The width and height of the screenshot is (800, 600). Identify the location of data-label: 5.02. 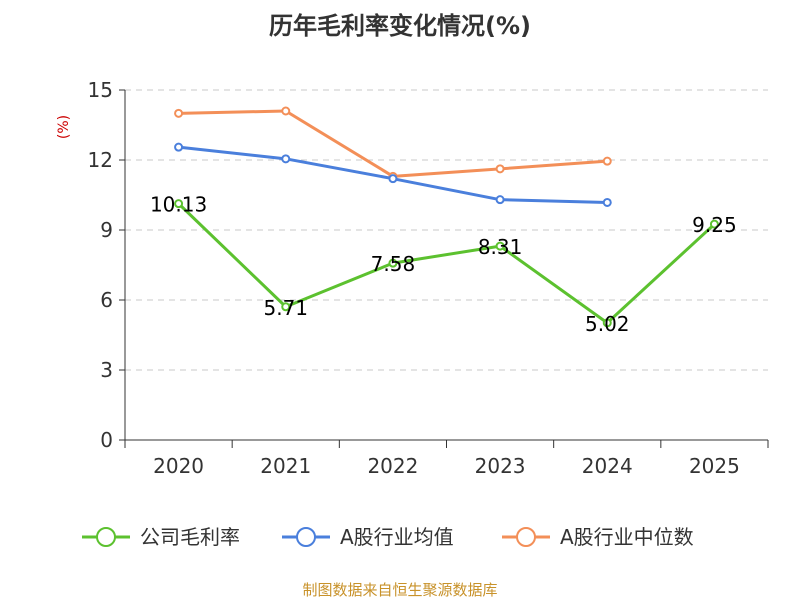
(607, 324).